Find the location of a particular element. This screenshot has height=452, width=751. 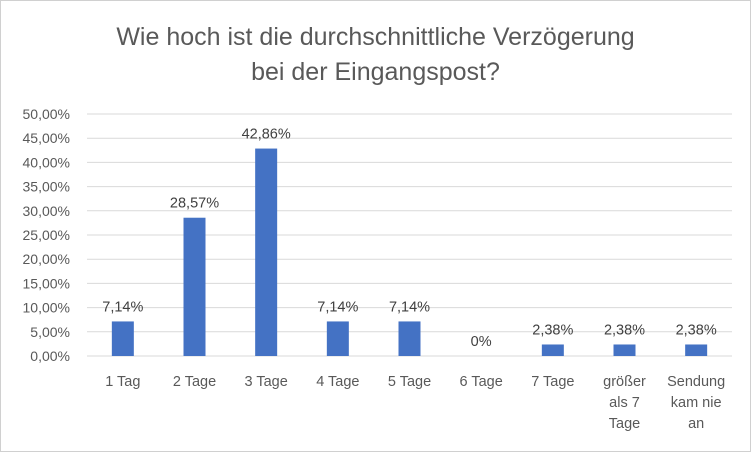

category-label: als 7 is located at coordinates (624, 403).